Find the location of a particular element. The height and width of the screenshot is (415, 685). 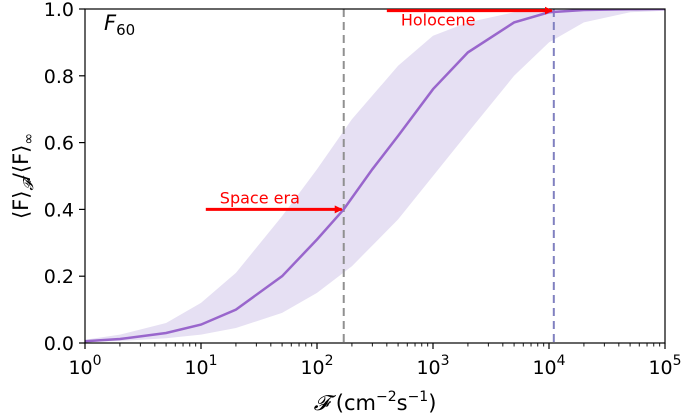

x-label-close: ) is located at coordinates (432, 403).